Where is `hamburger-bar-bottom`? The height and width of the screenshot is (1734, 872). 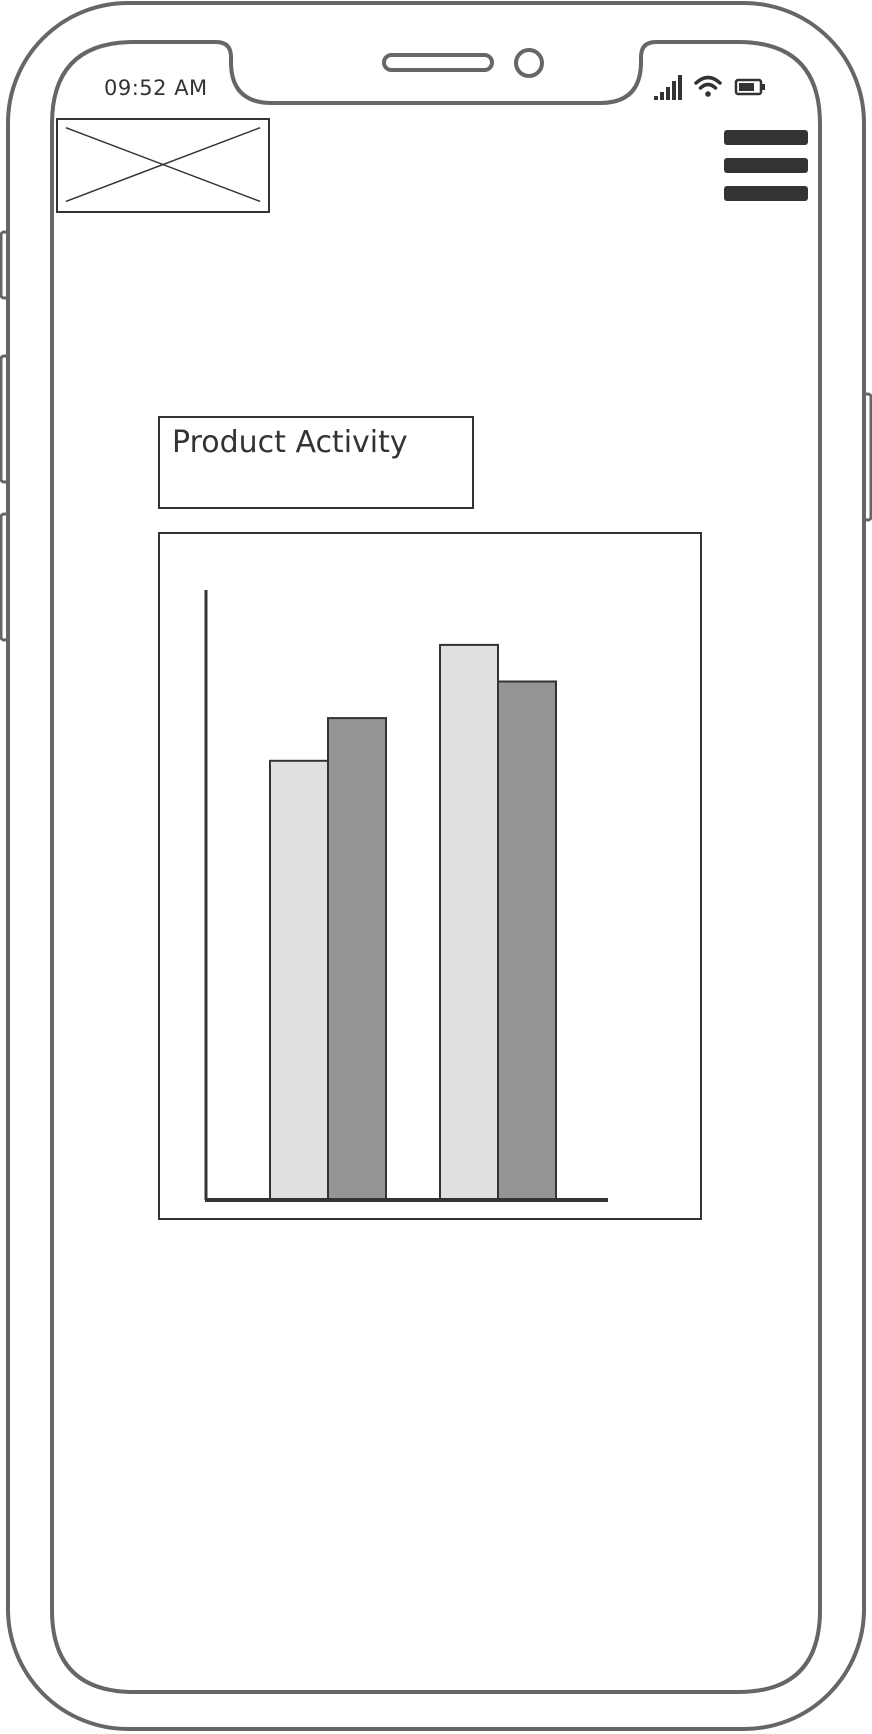
hamburger-bar-bottom is located at coordinates (766, 193).